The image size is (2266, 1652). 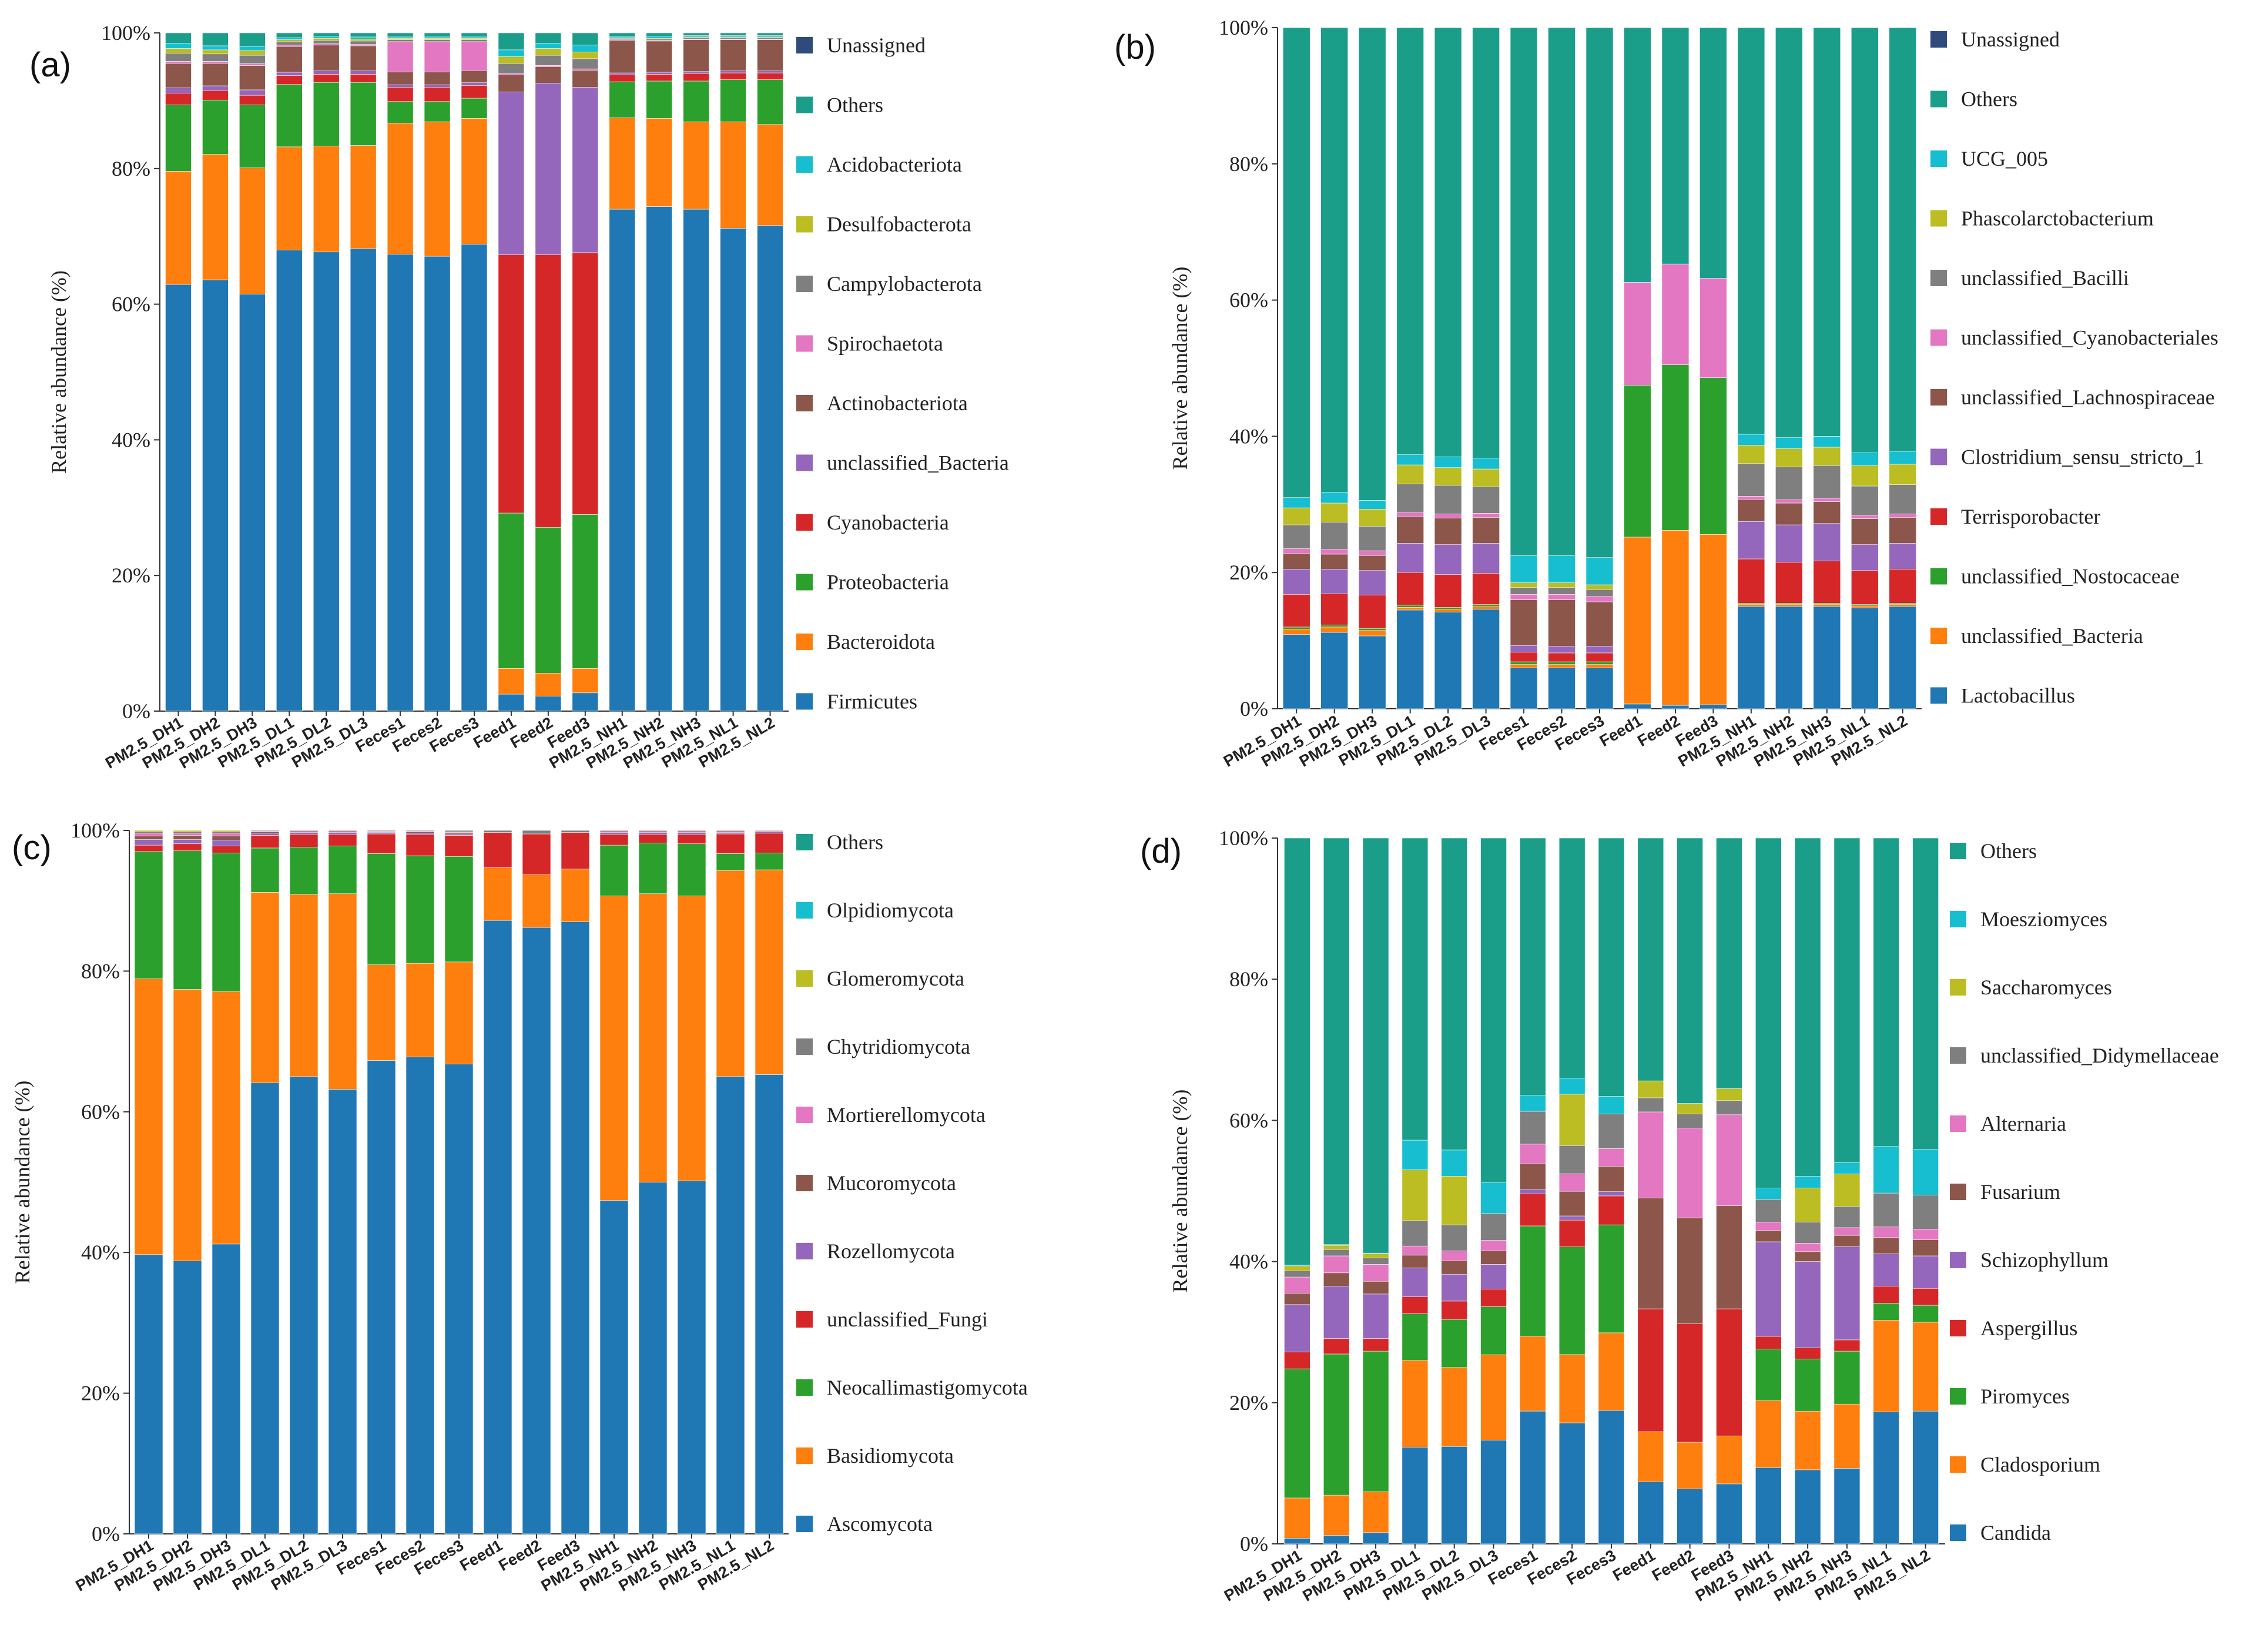 I want to click on legend-label: Actinobacteriota, so click(x=897, y=403).